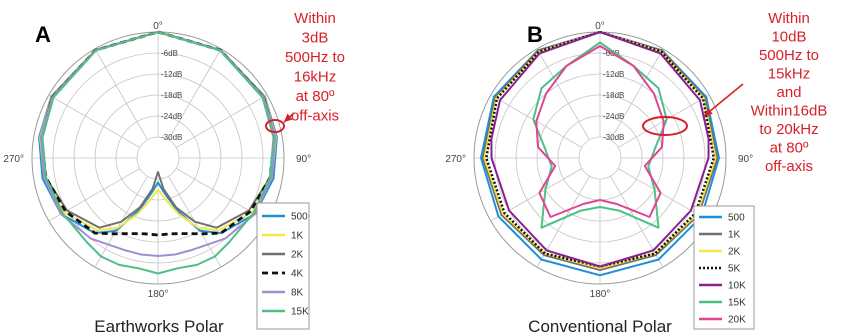 The height and width of the screenshot is (336, 843). What do you see at coordinates (789, 74) in the screenshot?
I see `annotation-line: 15kHz` at bounding box center [789, 74].